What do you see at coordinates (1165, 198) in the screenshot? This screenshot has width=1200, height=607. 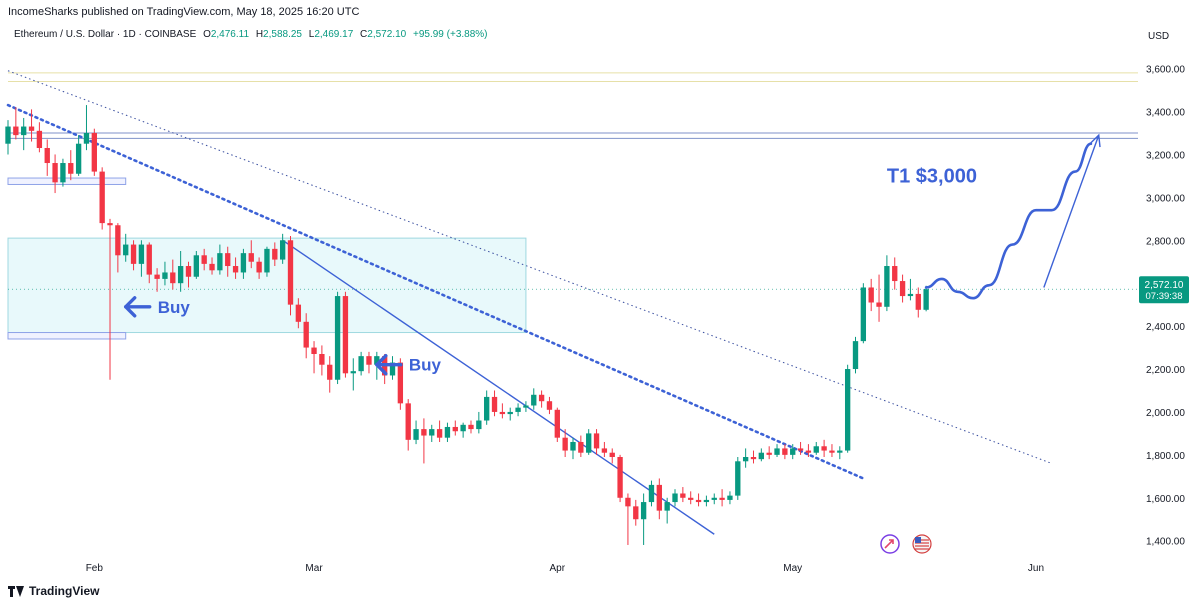 I see `y-tick-label: 3,000.00` at bounding box center [1165, 198].